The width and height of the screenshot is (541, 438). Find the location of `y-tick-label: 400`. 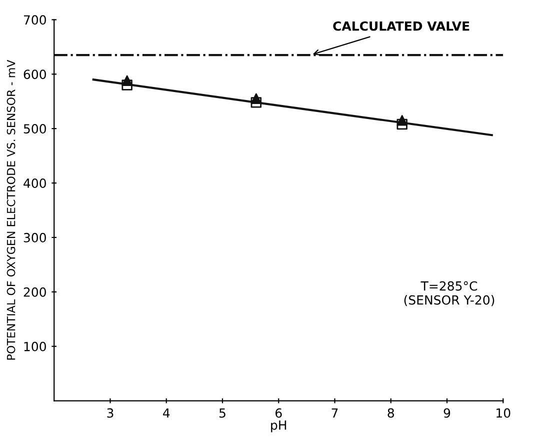

y-tick-label: 400 is located at coordinates (35, 183).